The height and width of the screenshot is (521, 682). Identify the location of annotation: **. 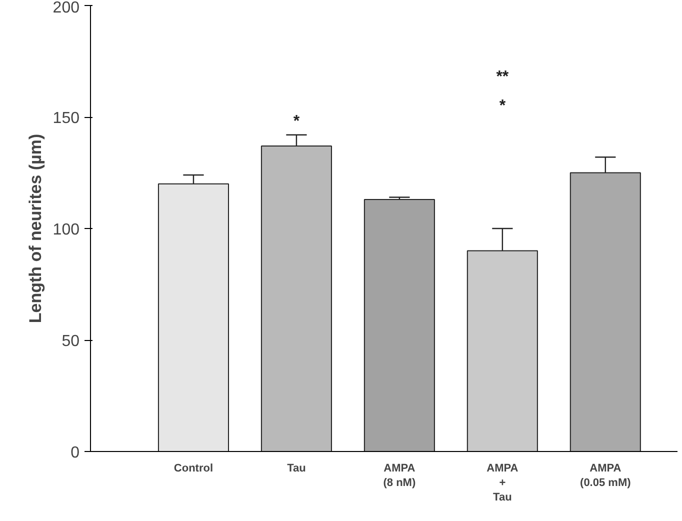
(503, 77).